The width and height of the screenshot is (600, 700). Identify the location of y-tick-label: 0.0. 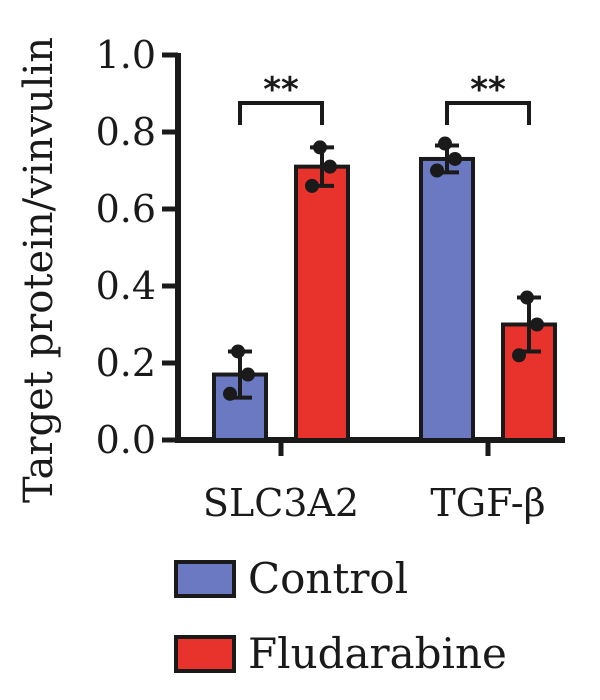
(126, 440).